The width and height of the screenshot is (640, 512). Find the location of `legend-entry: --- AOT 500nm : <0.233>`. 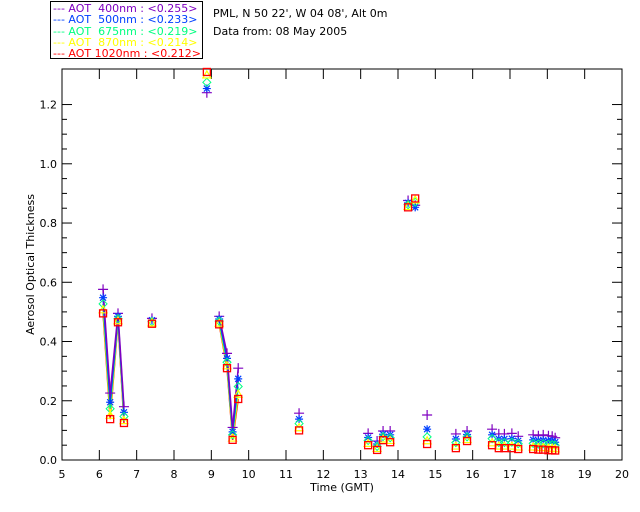

legend-entry: --- AOT 500nm : <0.233> is located at coordinates (127, 19).